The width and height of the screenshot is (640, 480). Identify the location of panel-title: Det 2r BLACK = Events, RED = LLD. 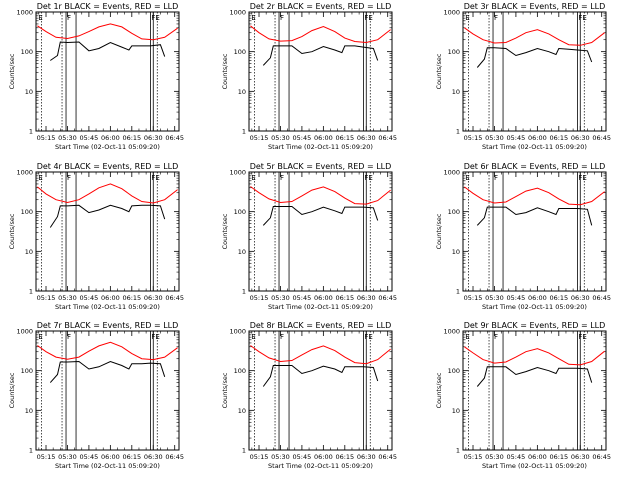
(321, 6).